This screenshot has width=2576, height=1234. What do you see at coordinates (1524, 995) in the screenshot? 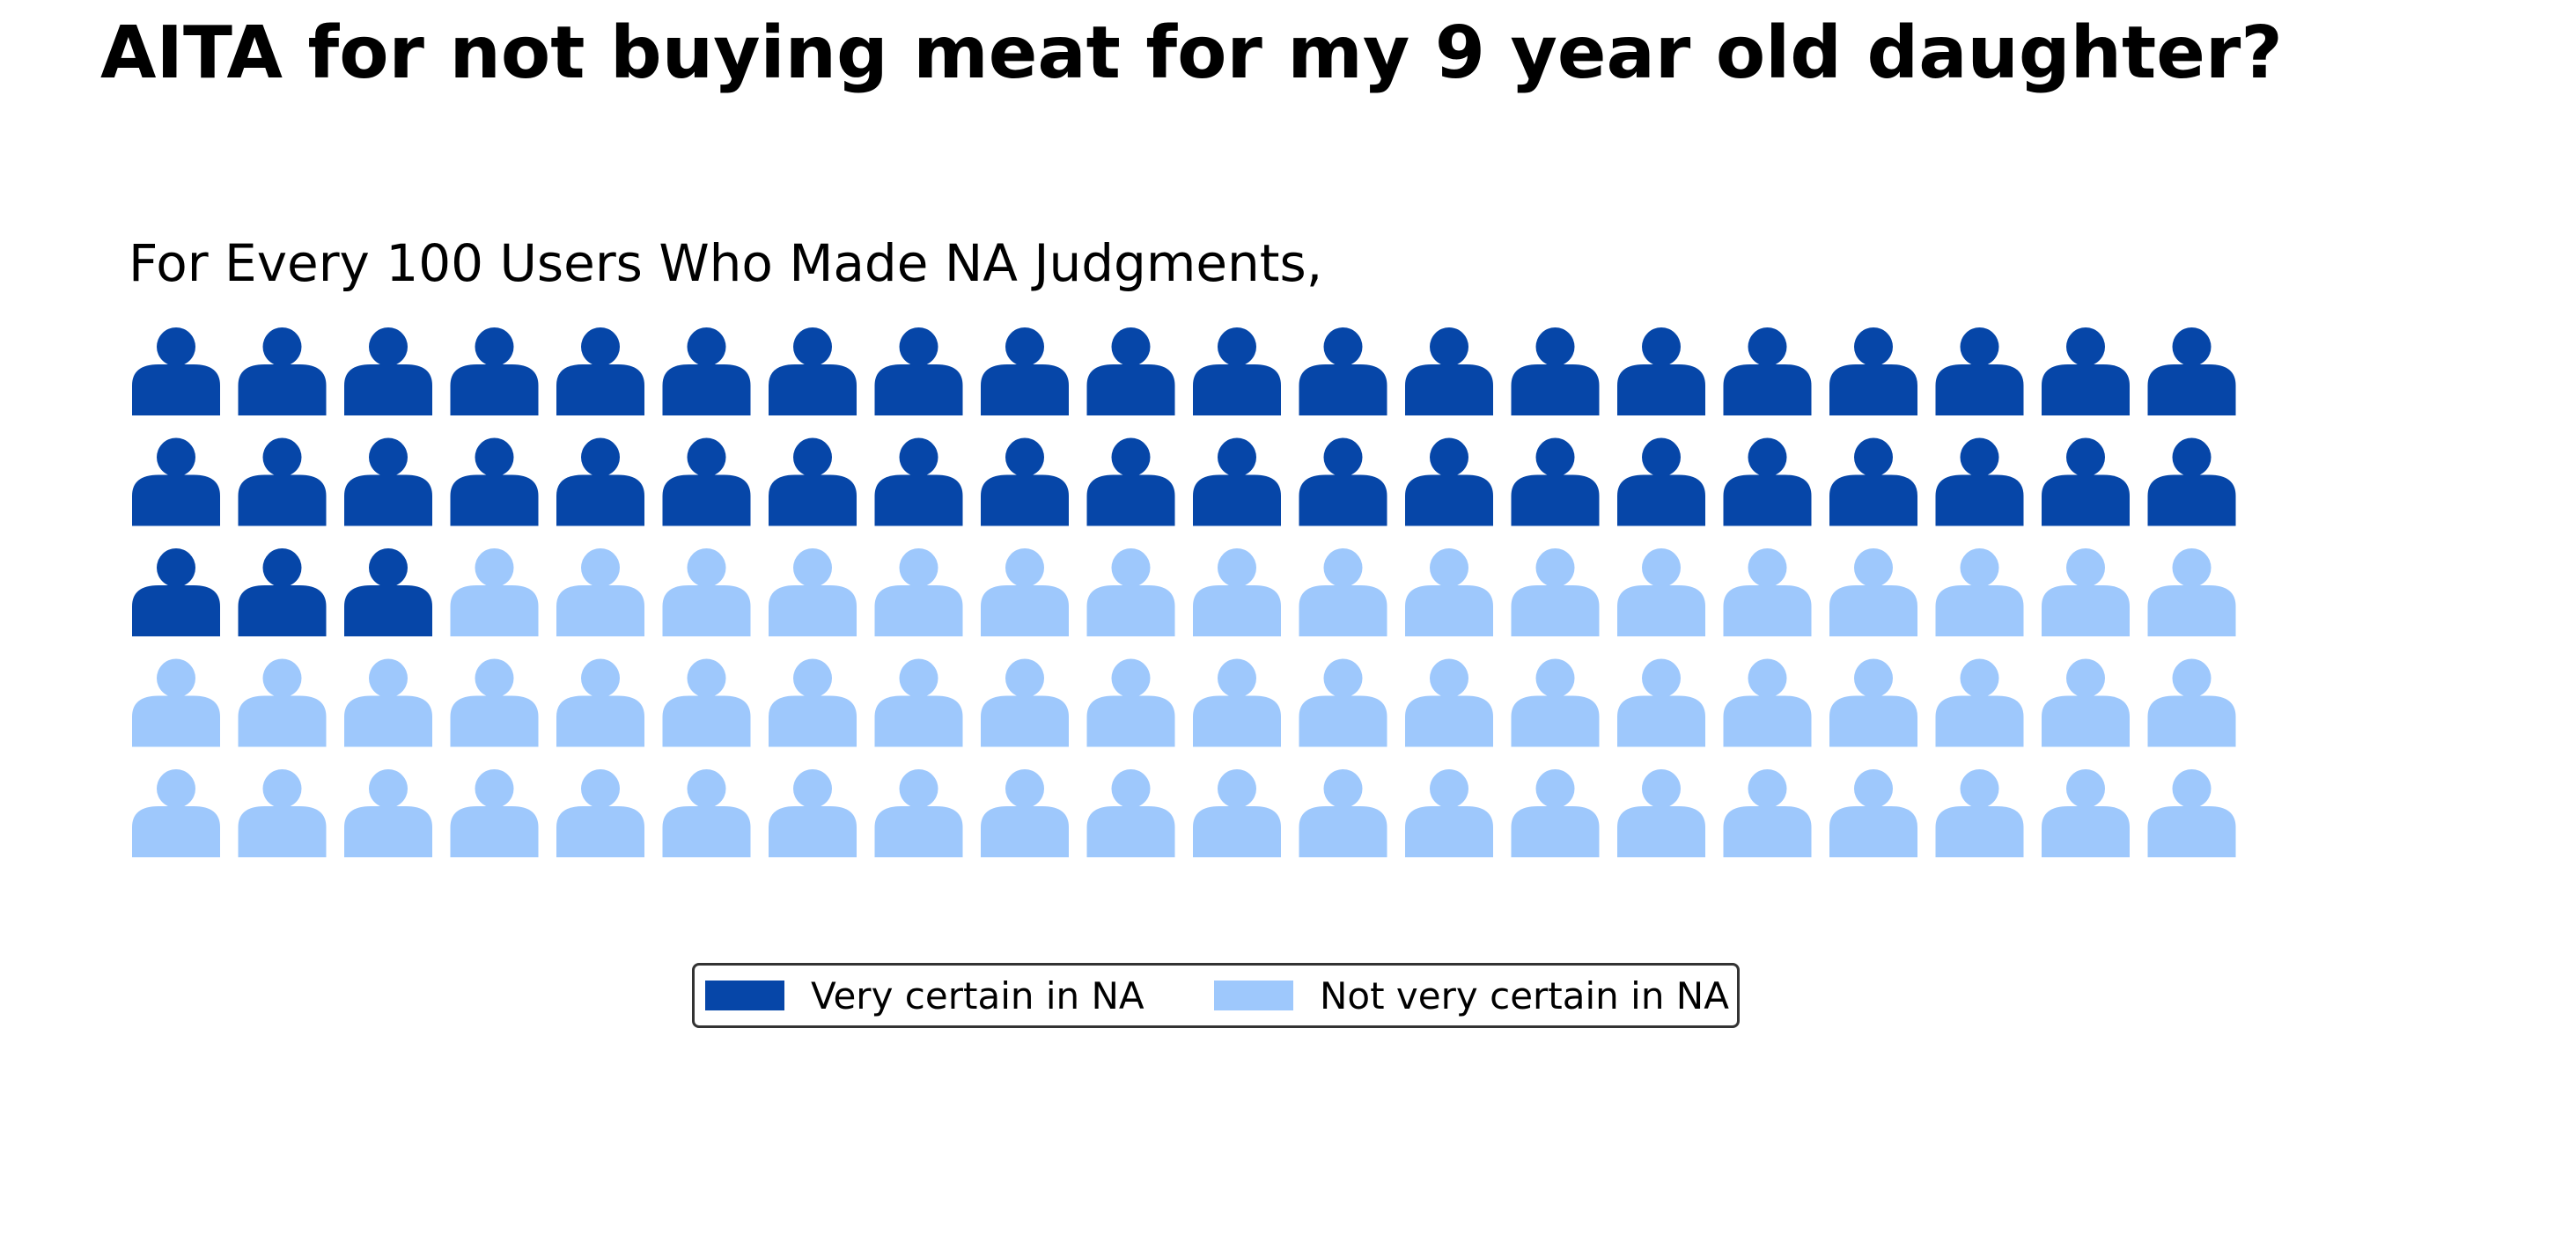
I see `legend-label-not-very-certain: Not very certain in NA` at bounding box center [1524, 995].